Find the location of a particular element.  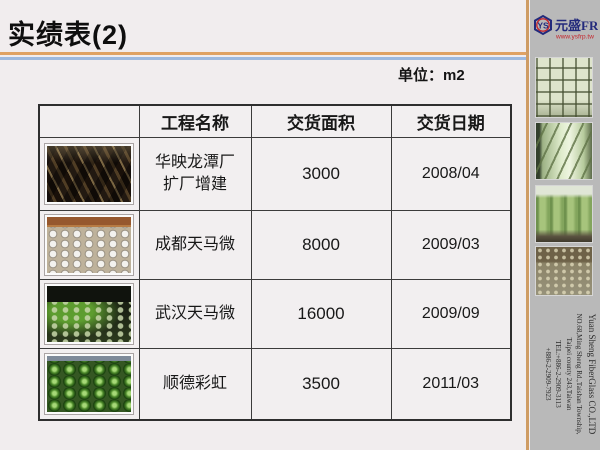

divider-blue is located at coordinates (264, 58).